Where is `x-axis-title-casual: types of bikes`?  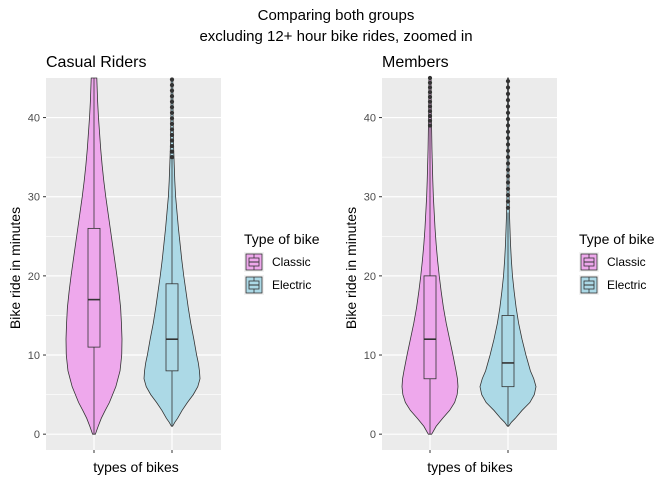
x-axis-title-casual: types of bikes is located at coordinates (136, 467).